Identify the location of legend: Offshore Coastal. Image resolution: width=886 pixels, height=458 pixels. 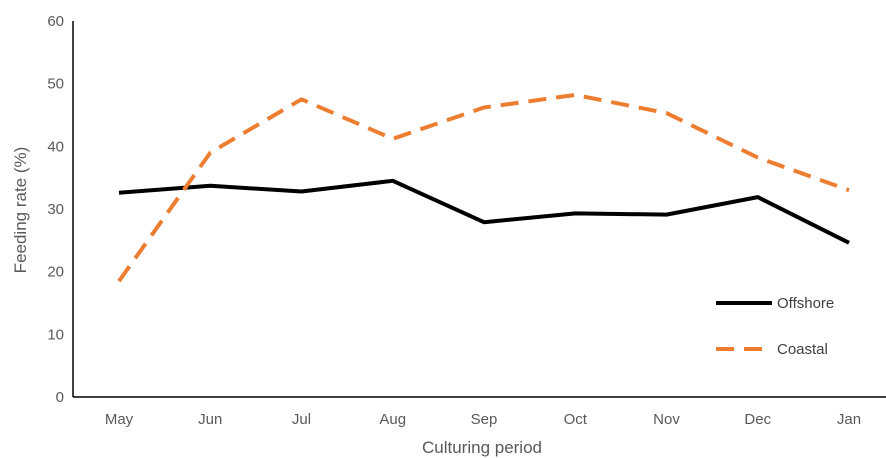
(775, 326).